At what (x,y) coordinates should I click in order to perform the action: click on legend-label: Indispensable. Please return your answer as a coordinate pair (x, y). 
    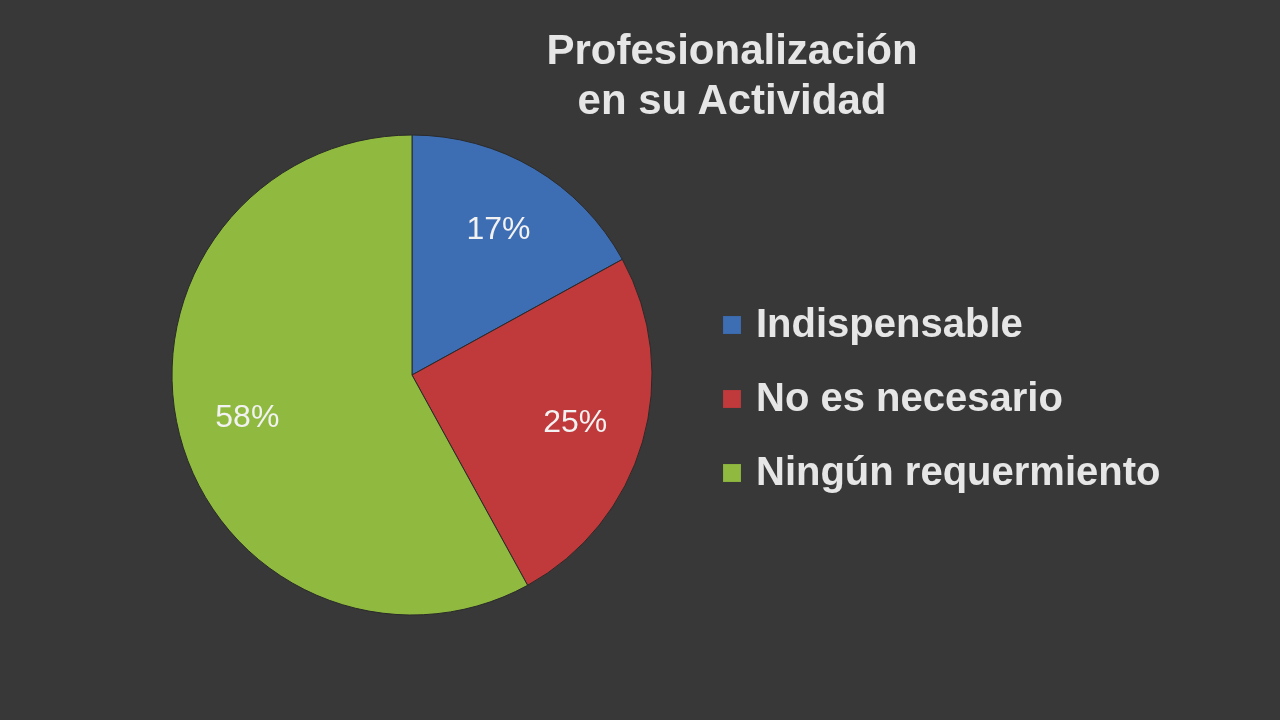
    Looking at the image, I should click on (889, 323).